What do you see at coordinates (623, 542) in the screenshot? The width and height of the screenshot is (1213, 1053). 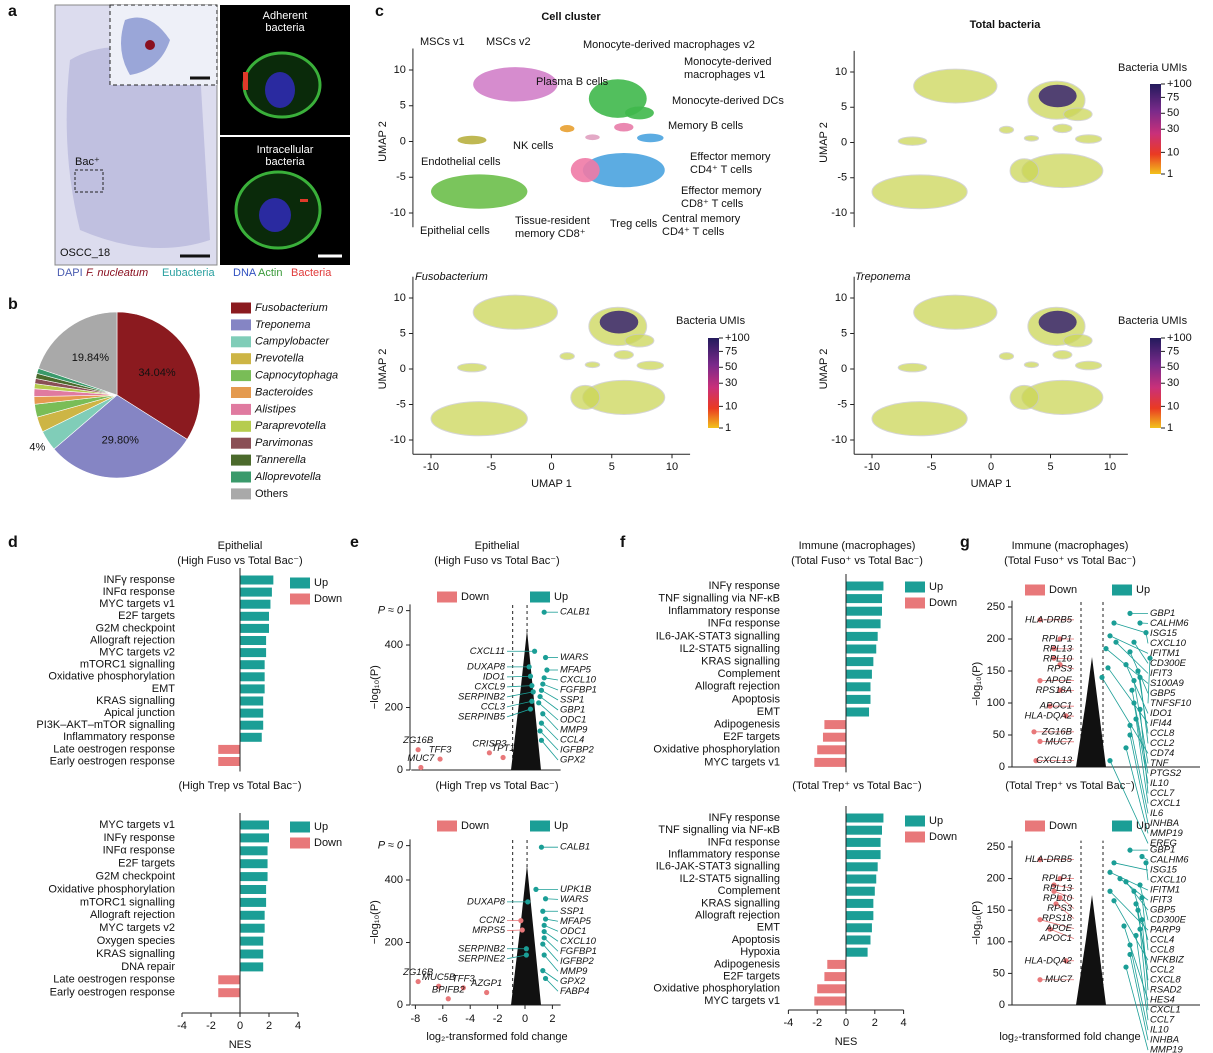 I see `panel-letter: f` at bounding box center [623, 542].